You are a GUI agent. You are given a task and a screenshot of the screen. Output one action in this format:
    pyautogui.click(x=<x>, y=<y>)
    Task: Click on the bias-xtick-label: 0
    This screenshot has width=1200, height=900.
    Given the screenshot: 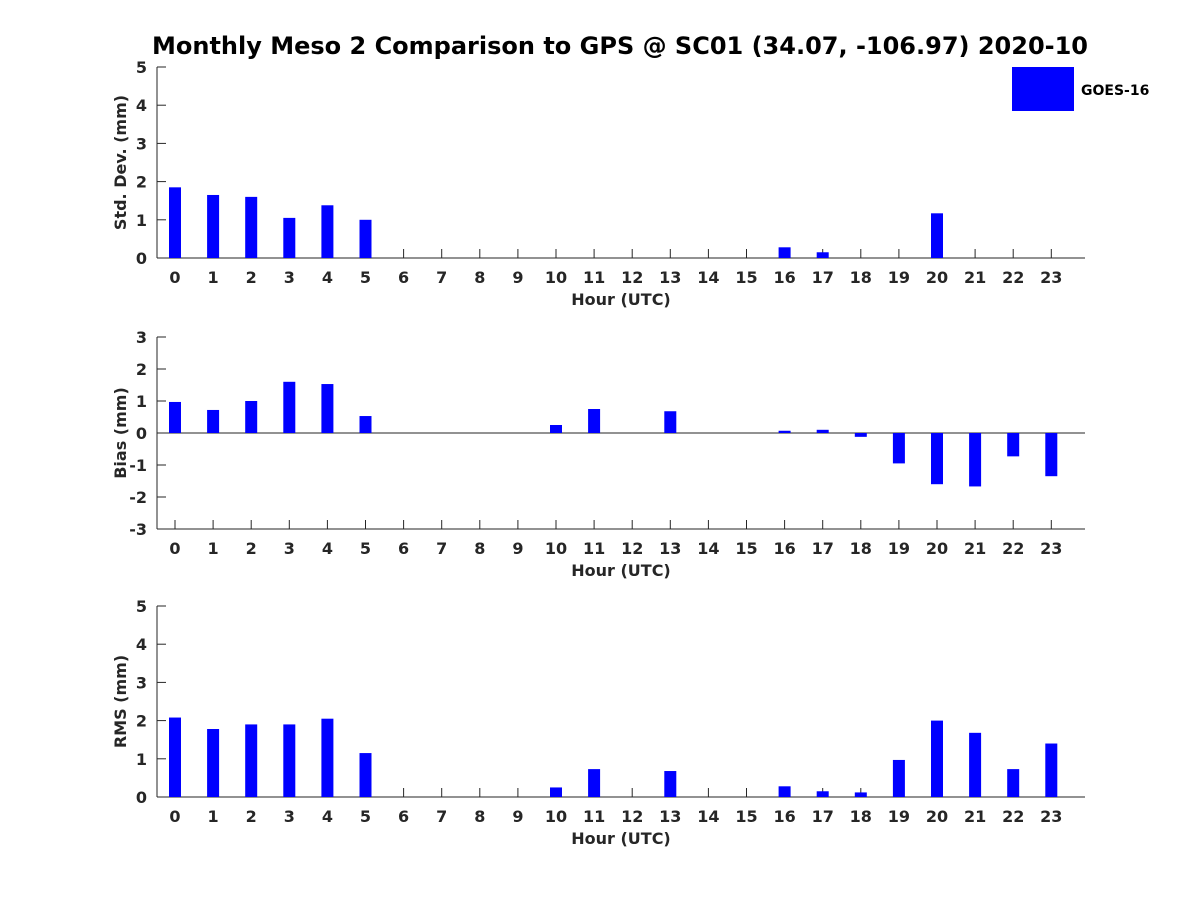 What is the action you would take?
    pyautogui.click(x=174, y=548)
    